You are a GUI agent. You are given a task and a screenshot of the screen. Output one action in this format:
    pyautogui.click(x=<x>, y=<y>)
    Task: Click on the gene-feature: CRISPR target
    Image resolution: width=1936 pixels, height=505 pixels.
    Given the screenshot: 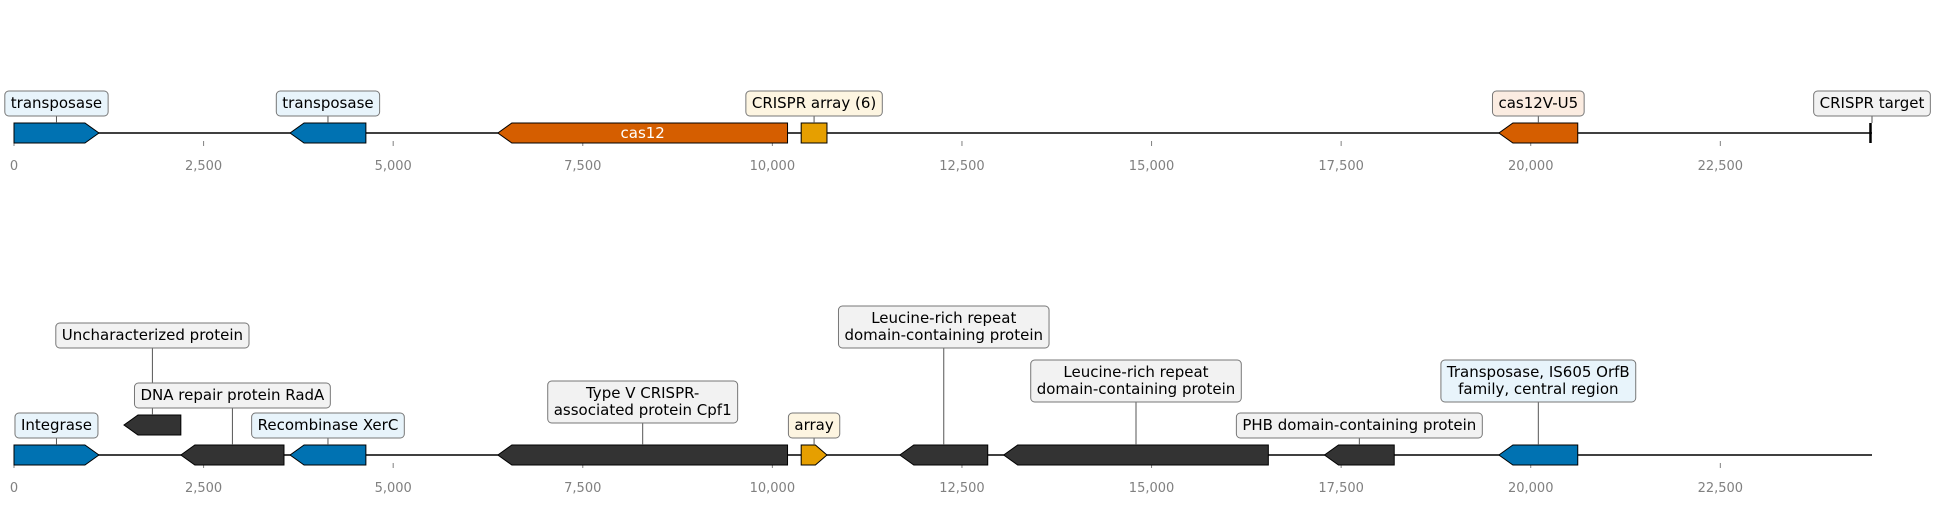 What is the action you would take?
    pyautogui.click(x=1872, y=116)
    